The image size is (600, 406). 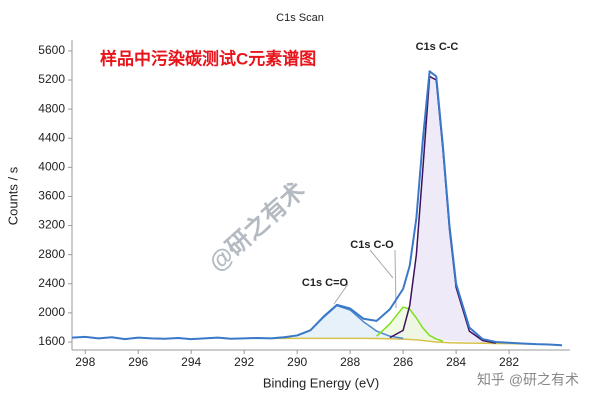 I want to click on x-tick-label: 292, so click(x=244, y=362).